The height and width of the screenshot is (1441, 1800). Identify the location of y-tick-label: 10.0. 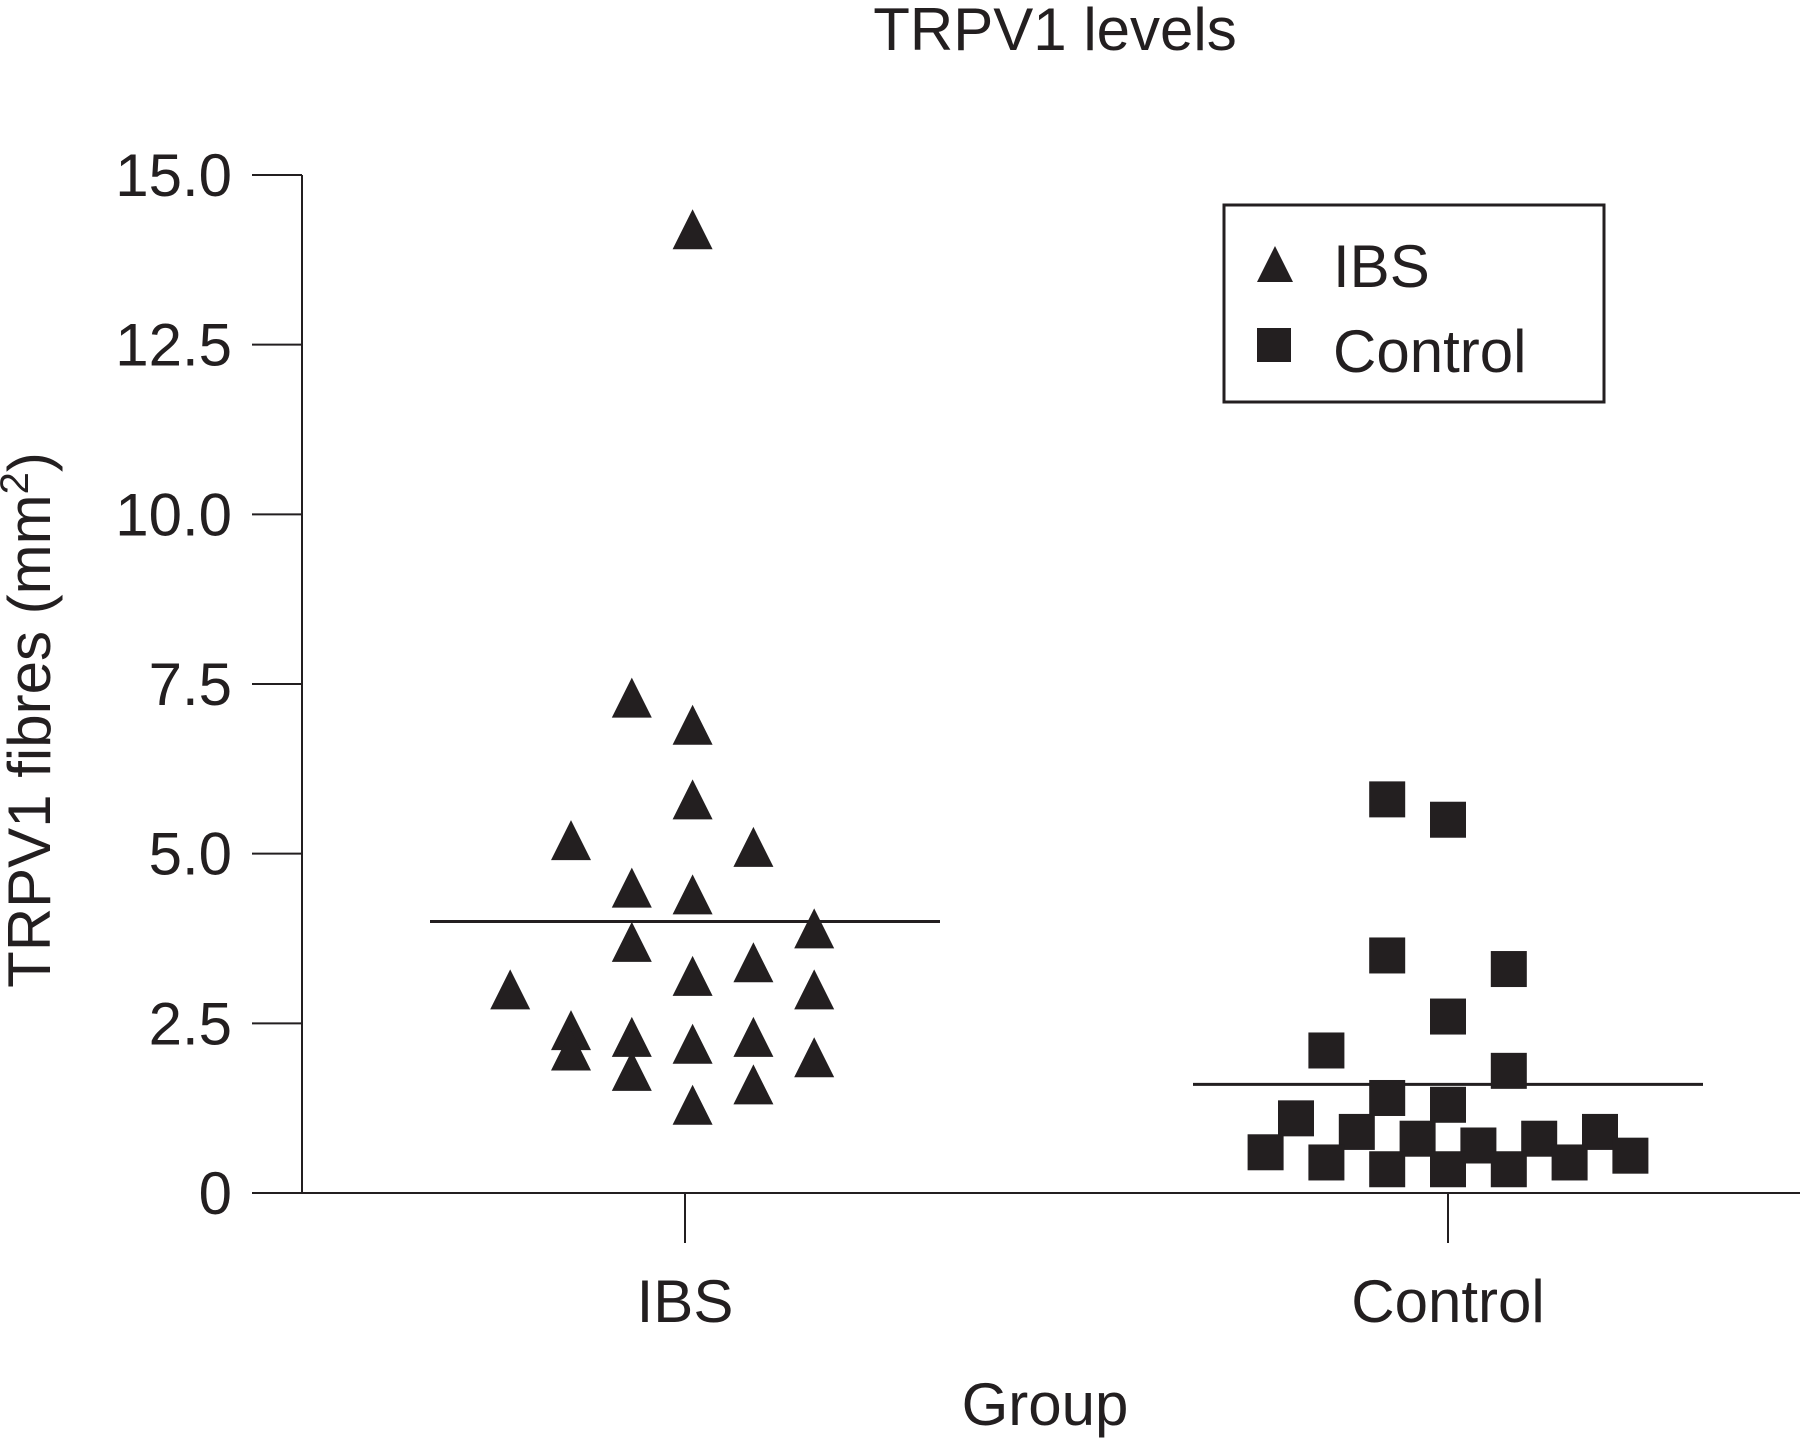
(173, 514).